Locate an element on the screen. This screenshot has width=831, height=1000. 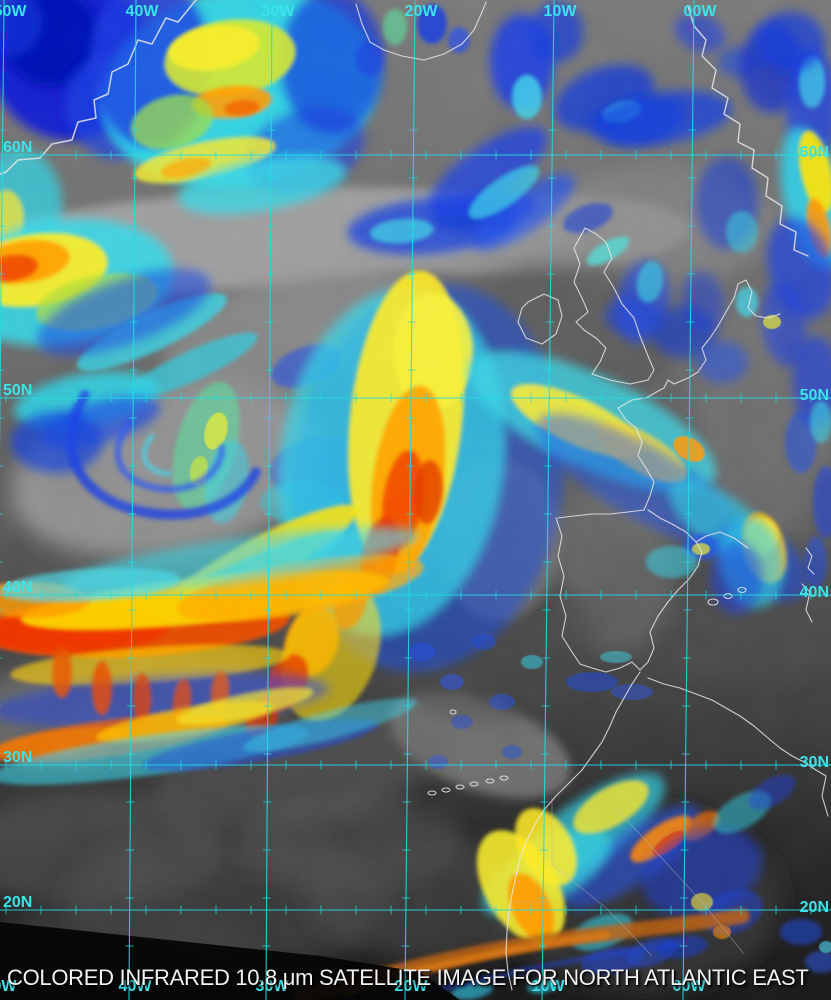
lon-label-bottom-00W: 00W is located at coordinates (690, 986).